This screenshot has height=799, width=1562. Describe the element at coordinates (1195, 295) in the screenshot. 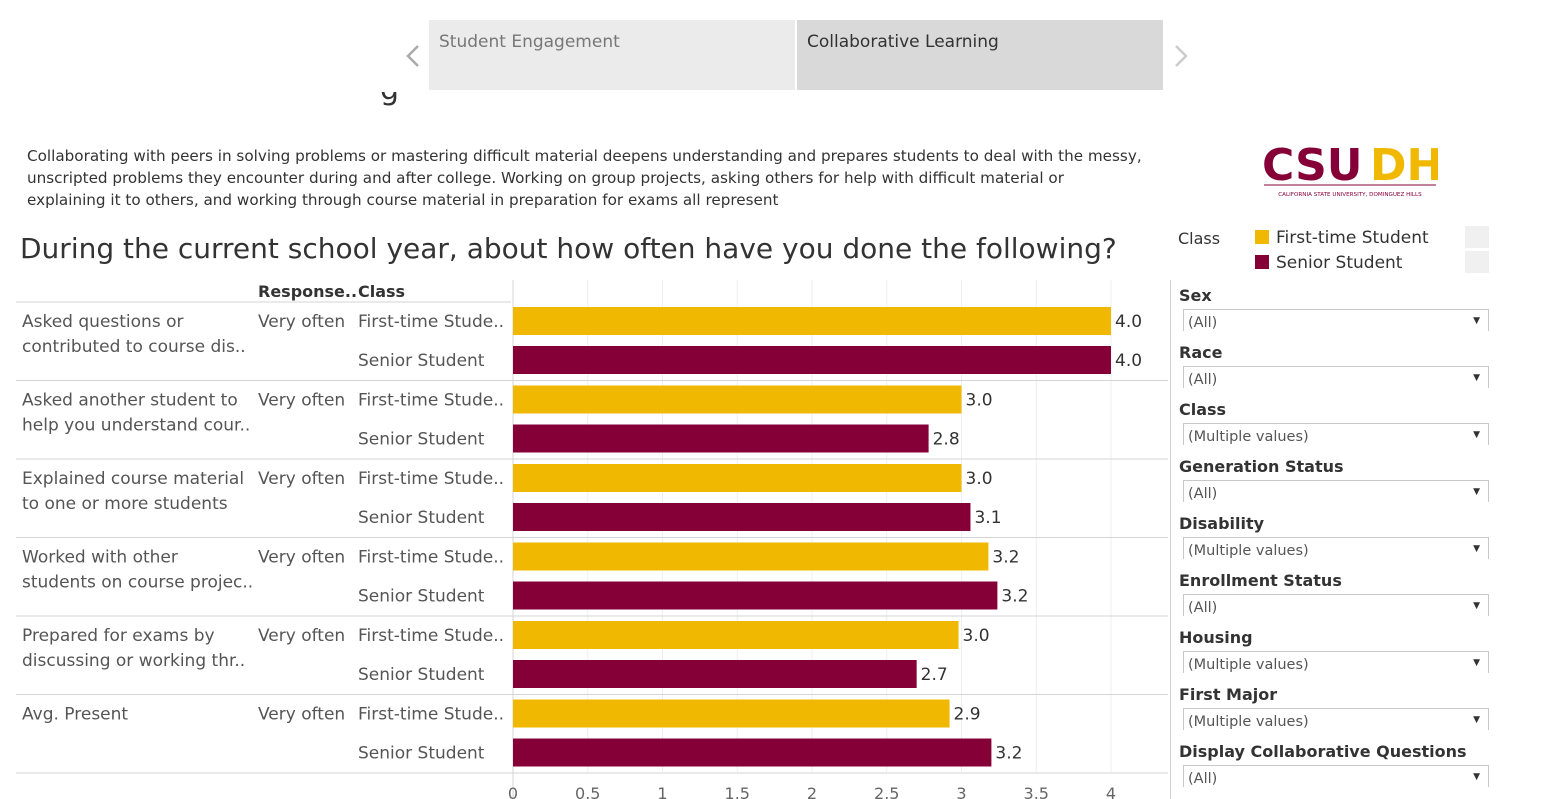

I see `filter-label: Sex` at that location.